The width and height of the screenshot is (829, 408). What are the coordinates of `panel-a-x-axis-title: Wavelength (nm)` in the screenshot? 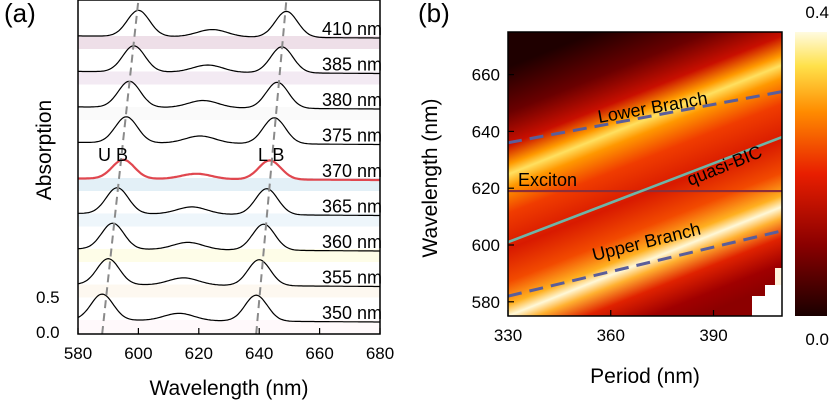 It's located at (228, 388).